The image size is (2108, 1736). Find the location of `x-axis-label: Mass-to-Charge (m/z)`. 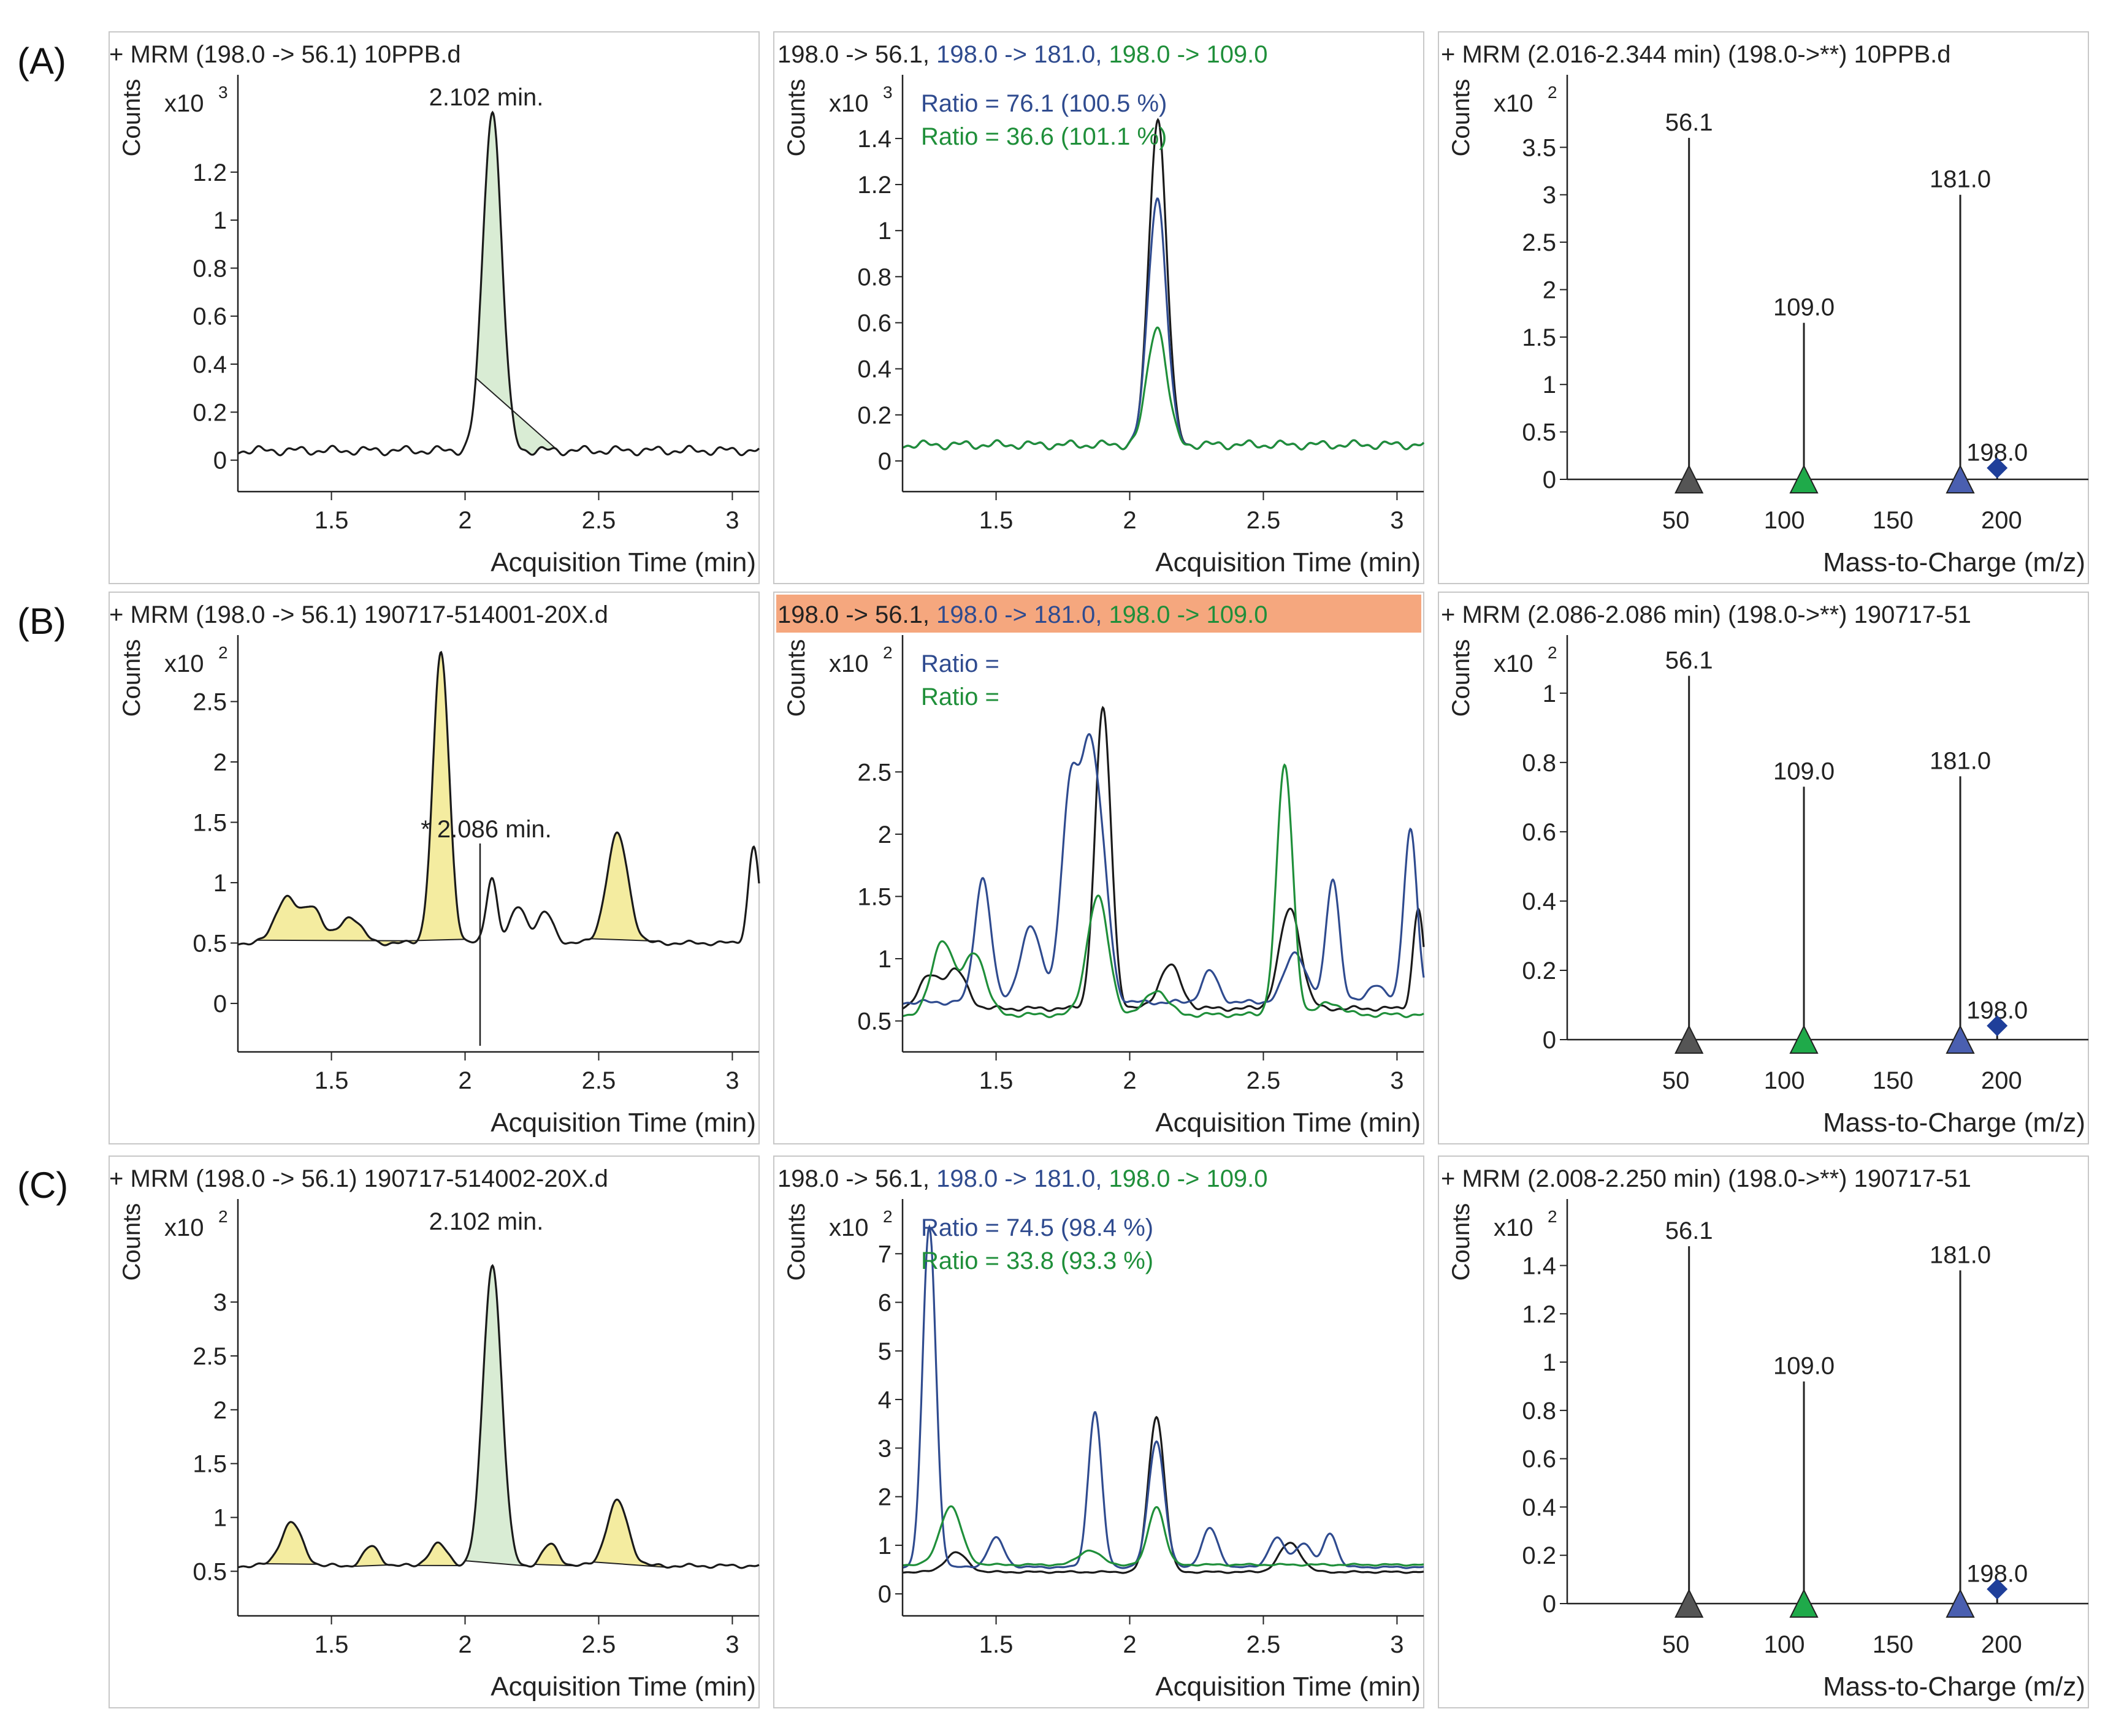

x-axis-label: Mass-to-Charge (m/z) is located at coordinates (1954, 562).